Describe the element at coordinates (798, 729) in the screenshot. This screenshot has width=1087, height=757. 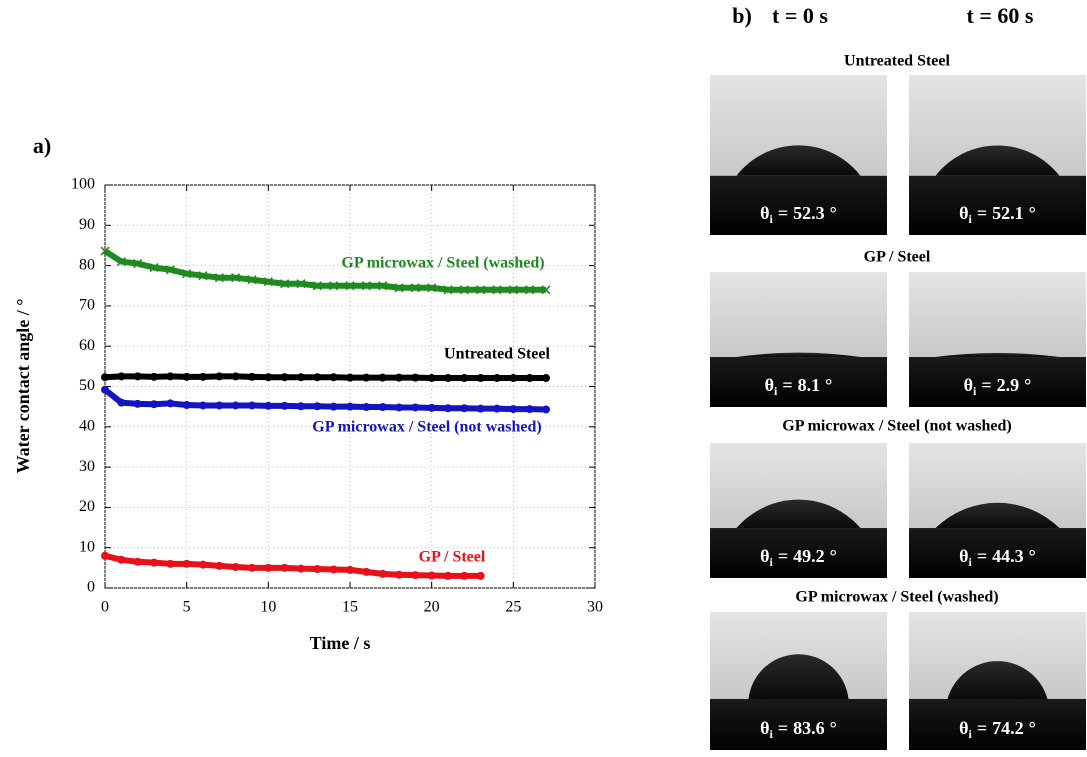
I see `angle-label: θi = 83.6 °` at that location.